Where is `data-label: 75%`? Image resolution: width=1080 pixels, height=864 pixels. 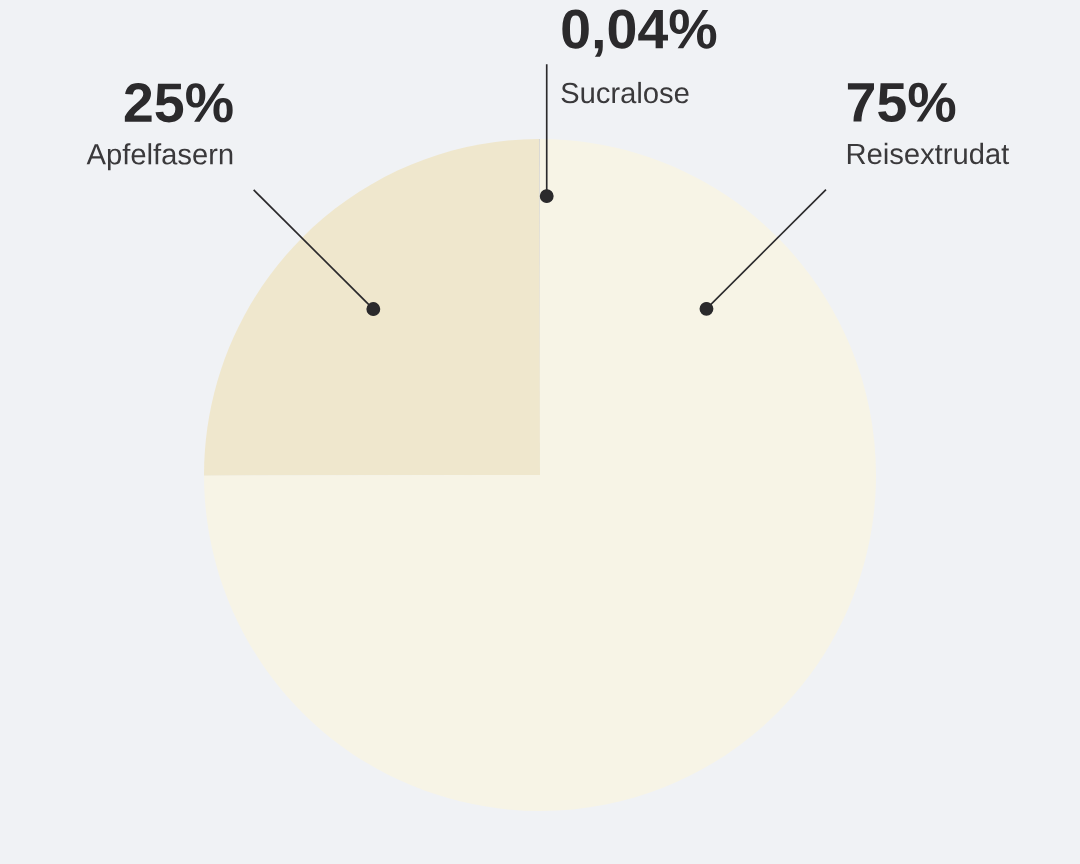 data-label: 75% is located at coordinates (901, 102).